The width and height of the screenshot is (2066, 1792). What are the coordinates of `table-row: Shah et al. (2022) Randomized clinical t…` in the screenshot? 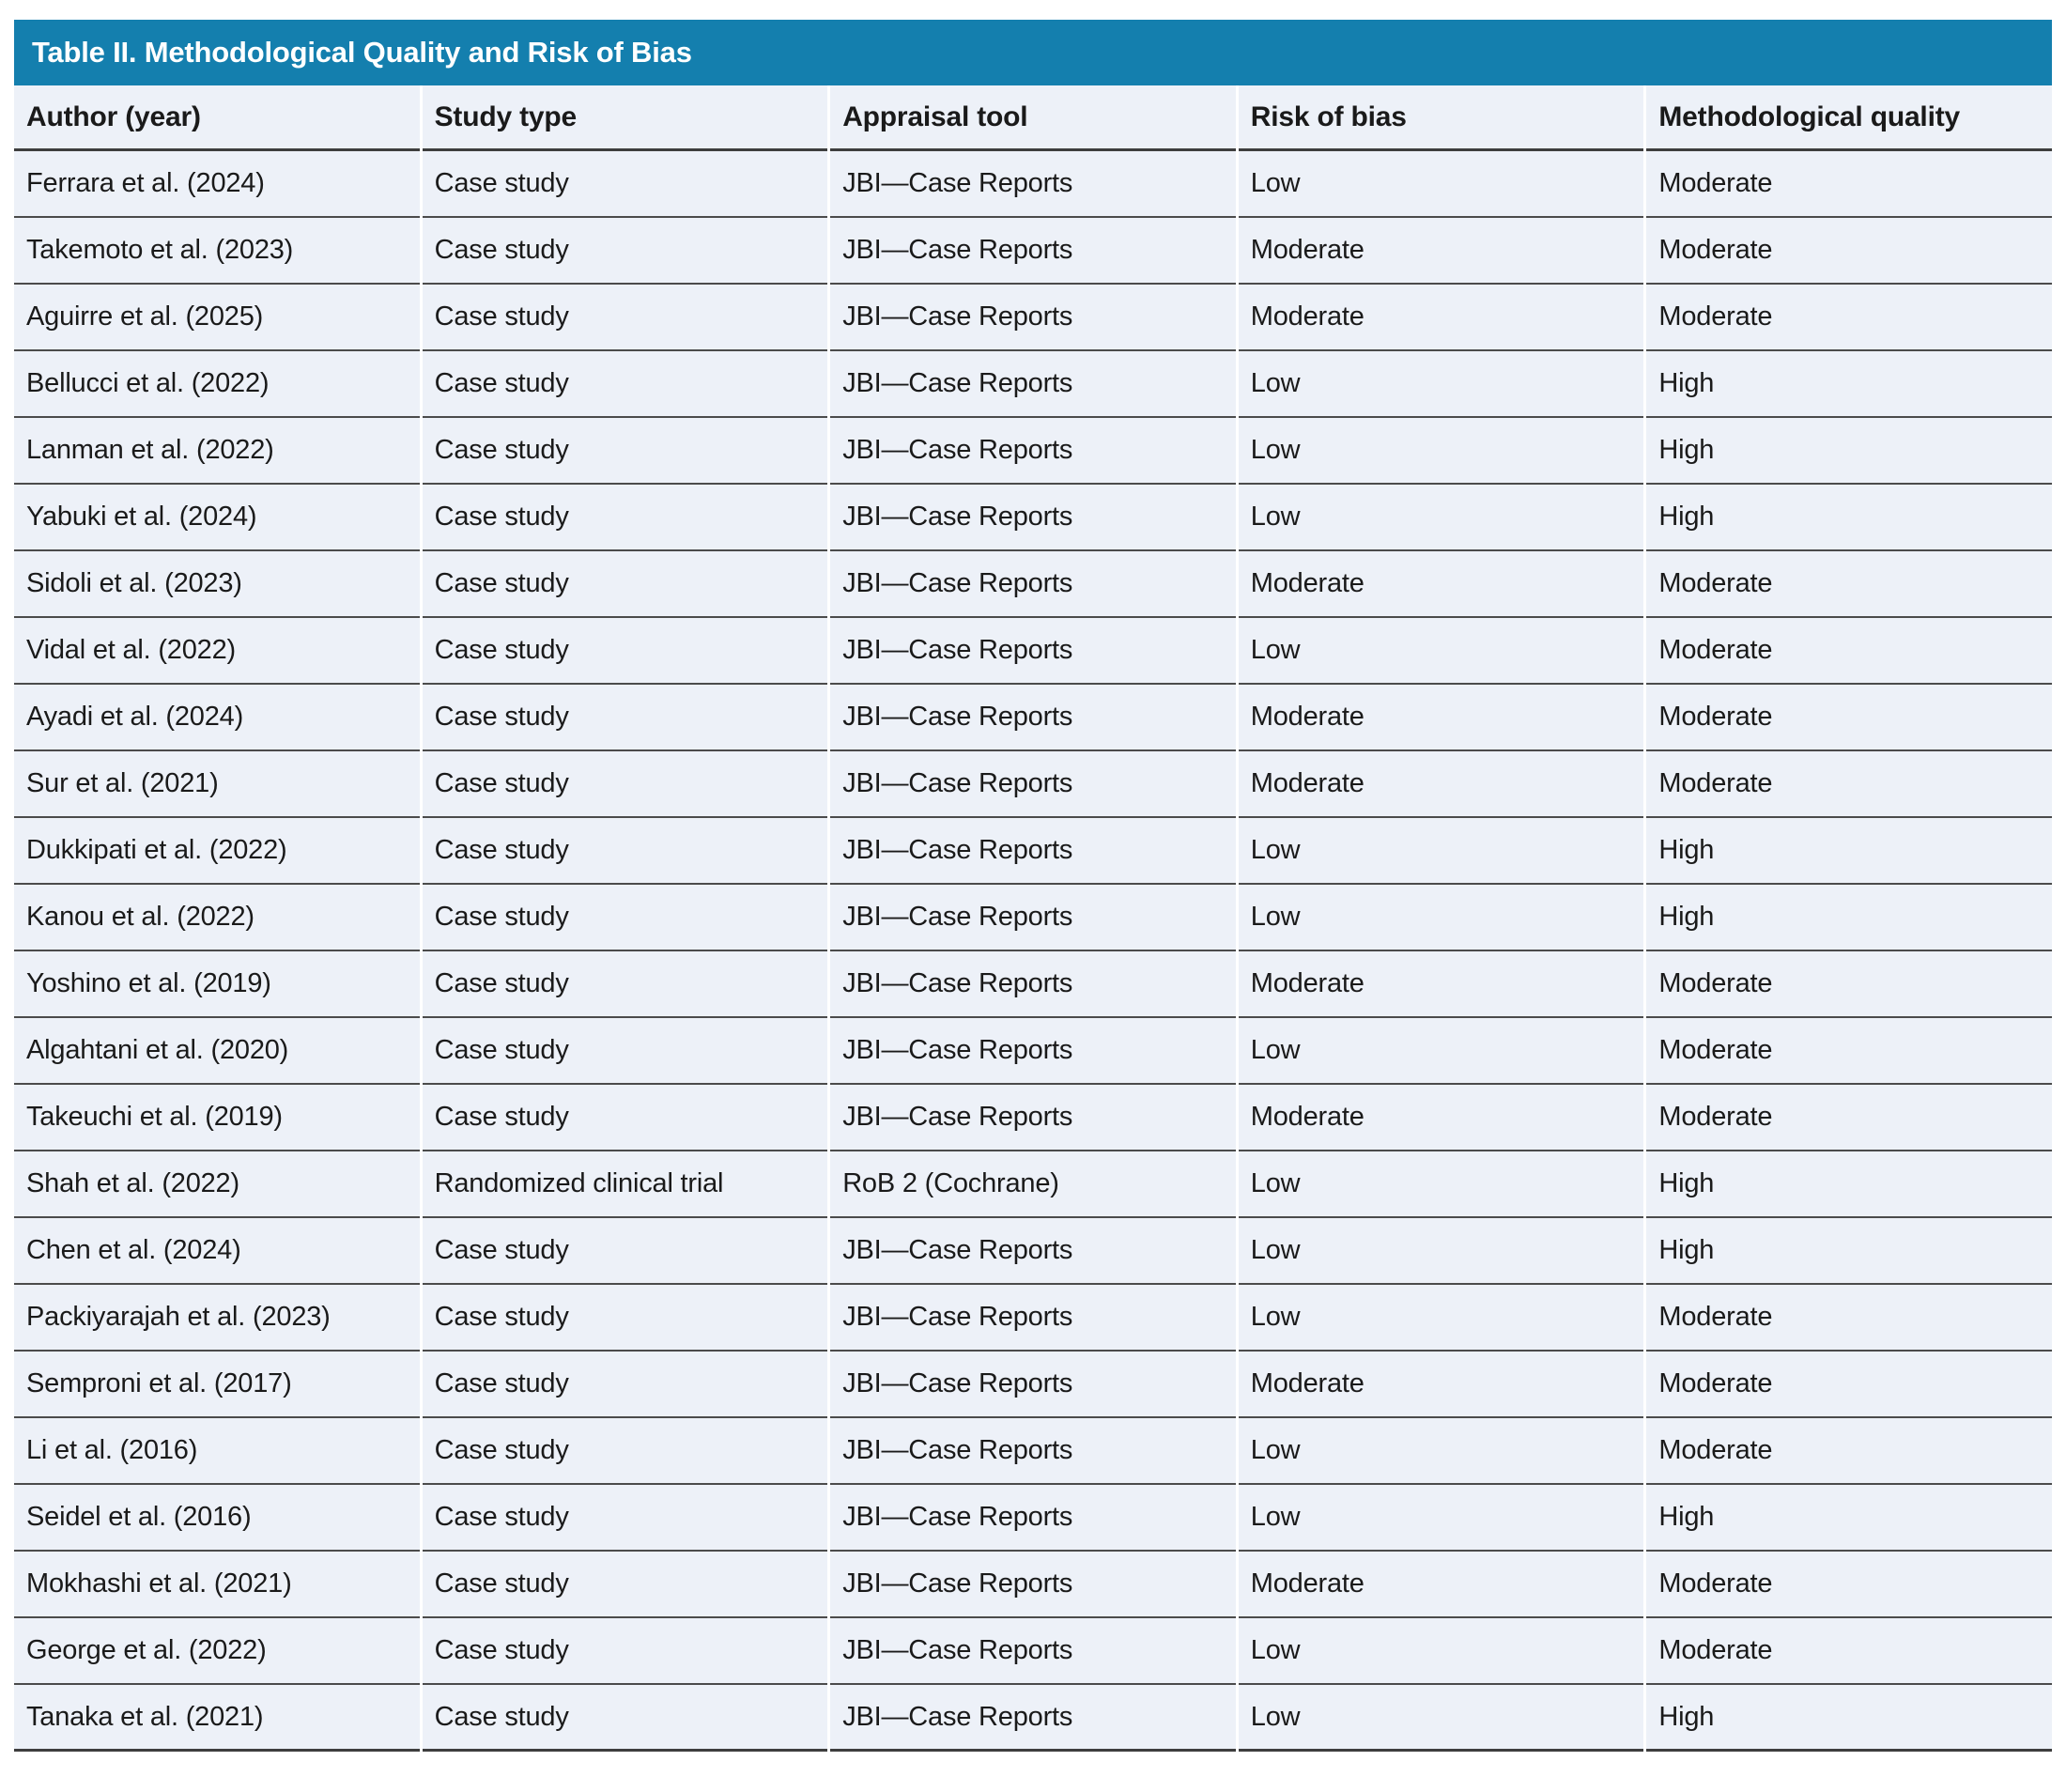 It's located at (1033, 1184).